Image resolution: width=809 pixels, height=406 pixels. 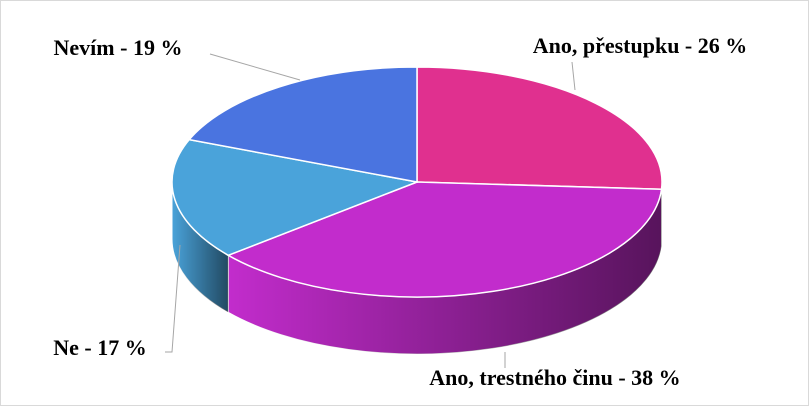 What do you see at coordinates (554, 377) in the screenshot?
I see `data-label: Ano, trestného činu - 38 %` at bounding box center [554, 377].